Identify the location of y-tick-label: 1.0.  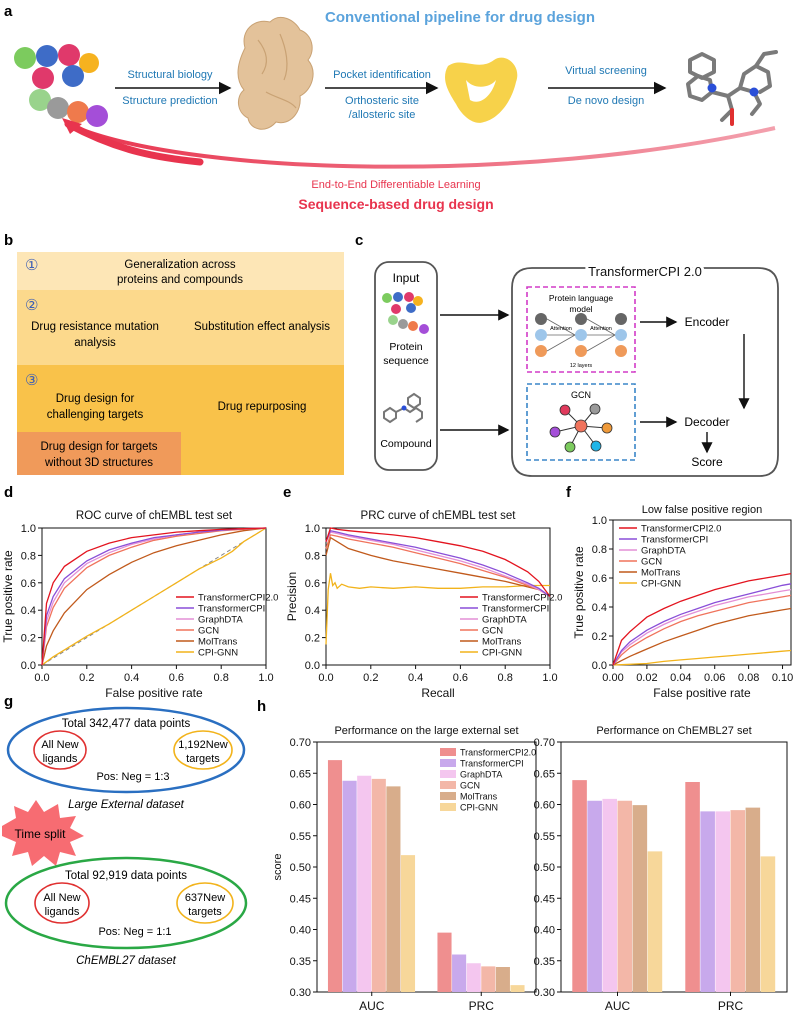
(28, 529).